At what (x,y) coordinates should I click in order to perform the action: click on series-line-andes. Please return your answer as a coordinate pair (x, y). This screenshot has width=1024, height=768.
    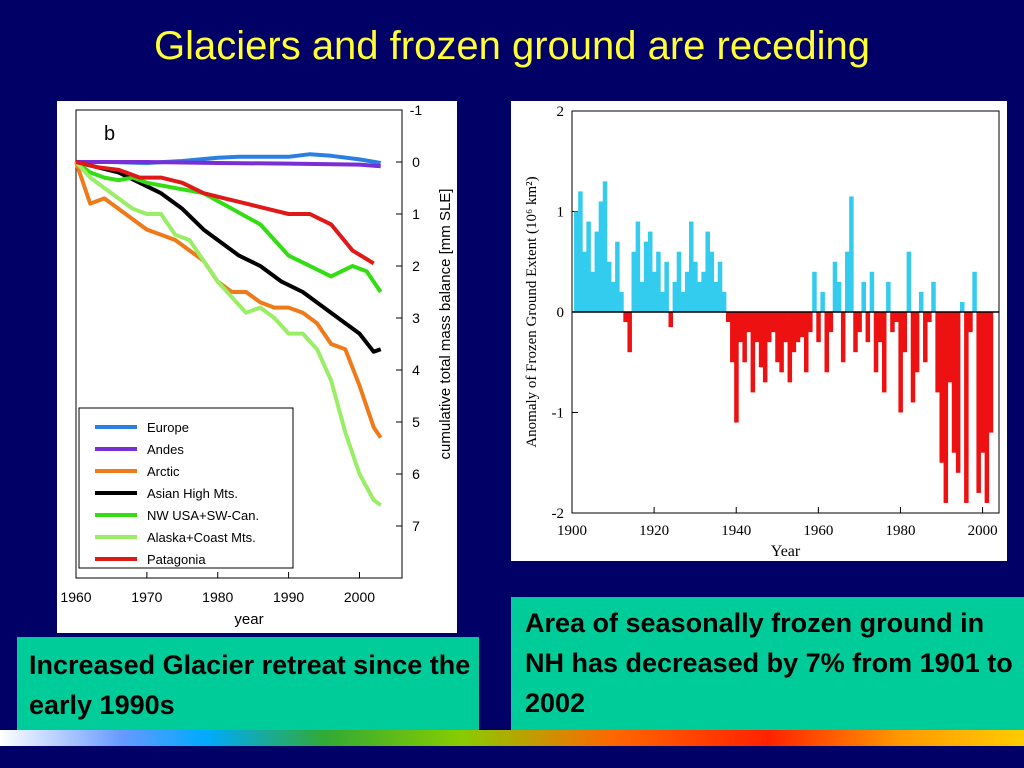
    Looking at the image, I should click on (228, 164).